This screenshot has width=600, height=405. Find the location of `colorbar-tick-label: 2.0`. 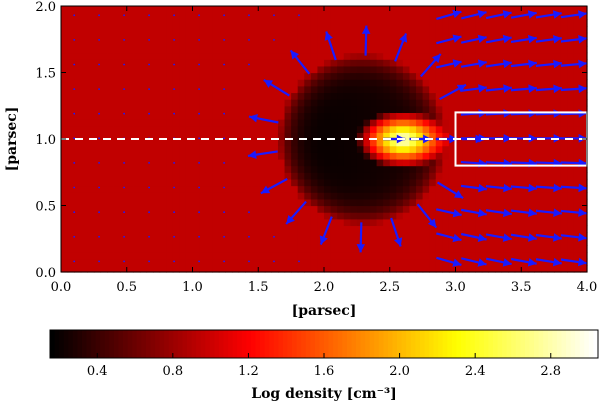

colorbar-tick-label: 2.0 is located at coordinates (399, 371).